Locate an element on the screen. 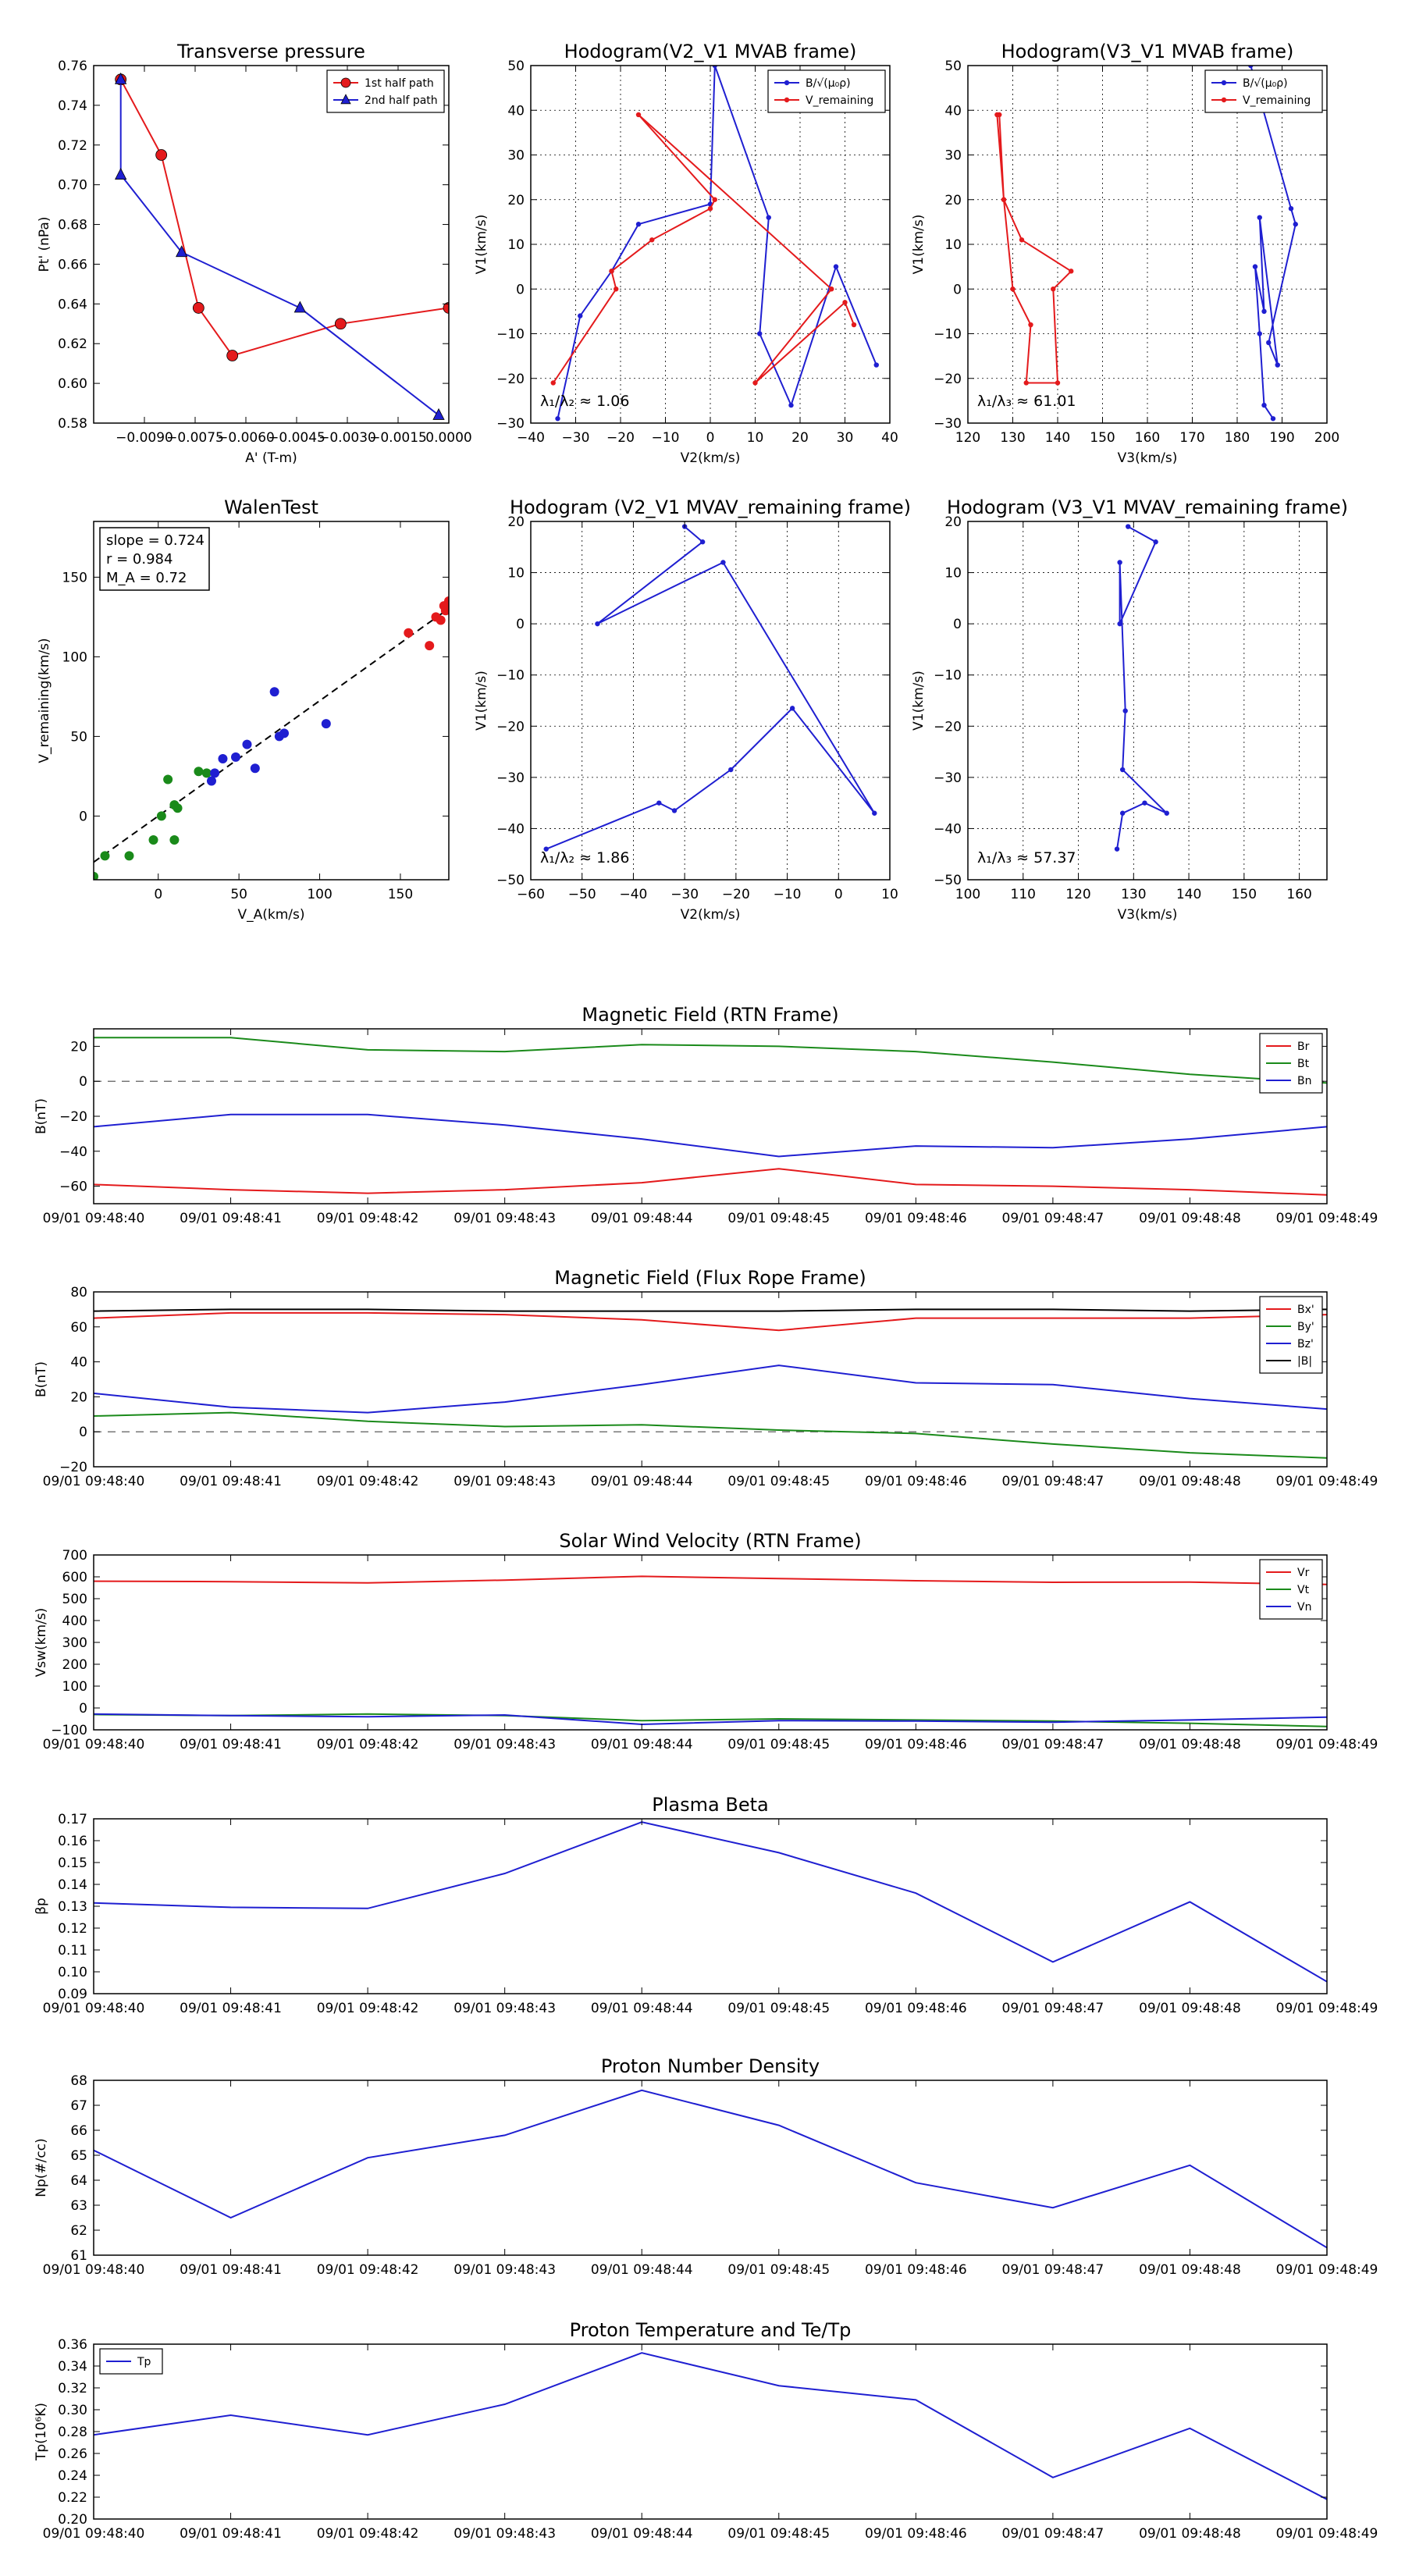  x-tick-label: 150 is located at coordinates (1244, 894).